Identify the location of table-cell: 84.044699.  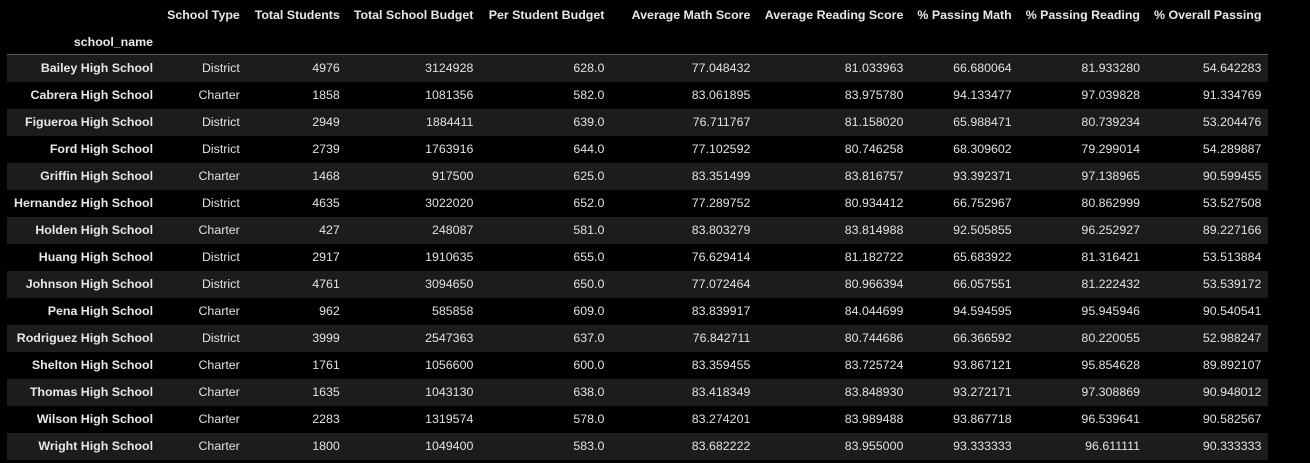
(874, 311).